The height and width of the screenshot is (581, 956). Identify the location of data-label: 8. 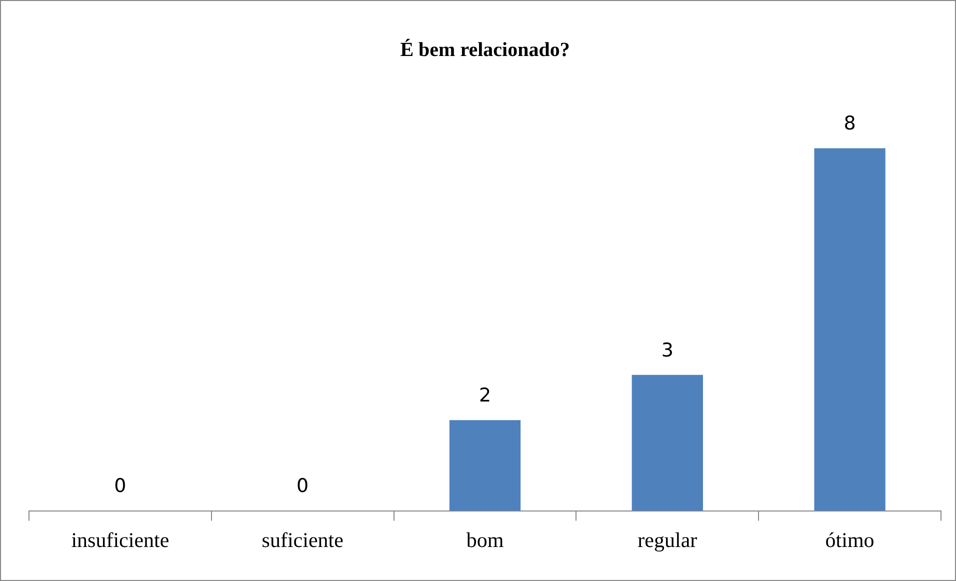
(850, 123).